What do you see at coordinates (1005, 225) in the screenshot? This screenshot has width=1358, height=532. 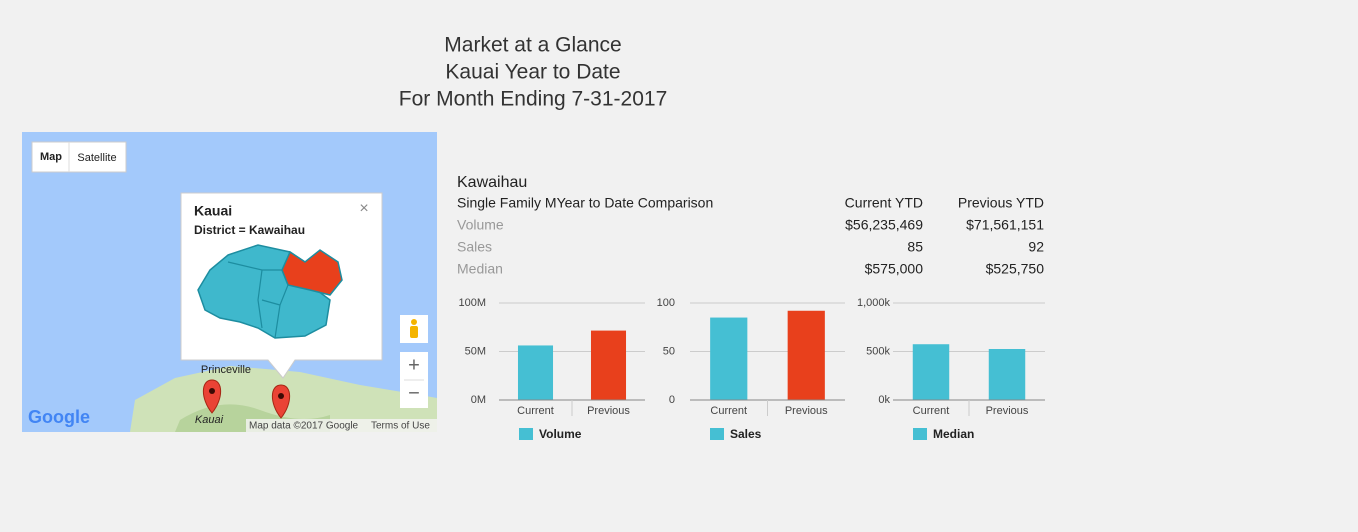 I see `cell: $71,561,151` at bounding box center [1005, 225].